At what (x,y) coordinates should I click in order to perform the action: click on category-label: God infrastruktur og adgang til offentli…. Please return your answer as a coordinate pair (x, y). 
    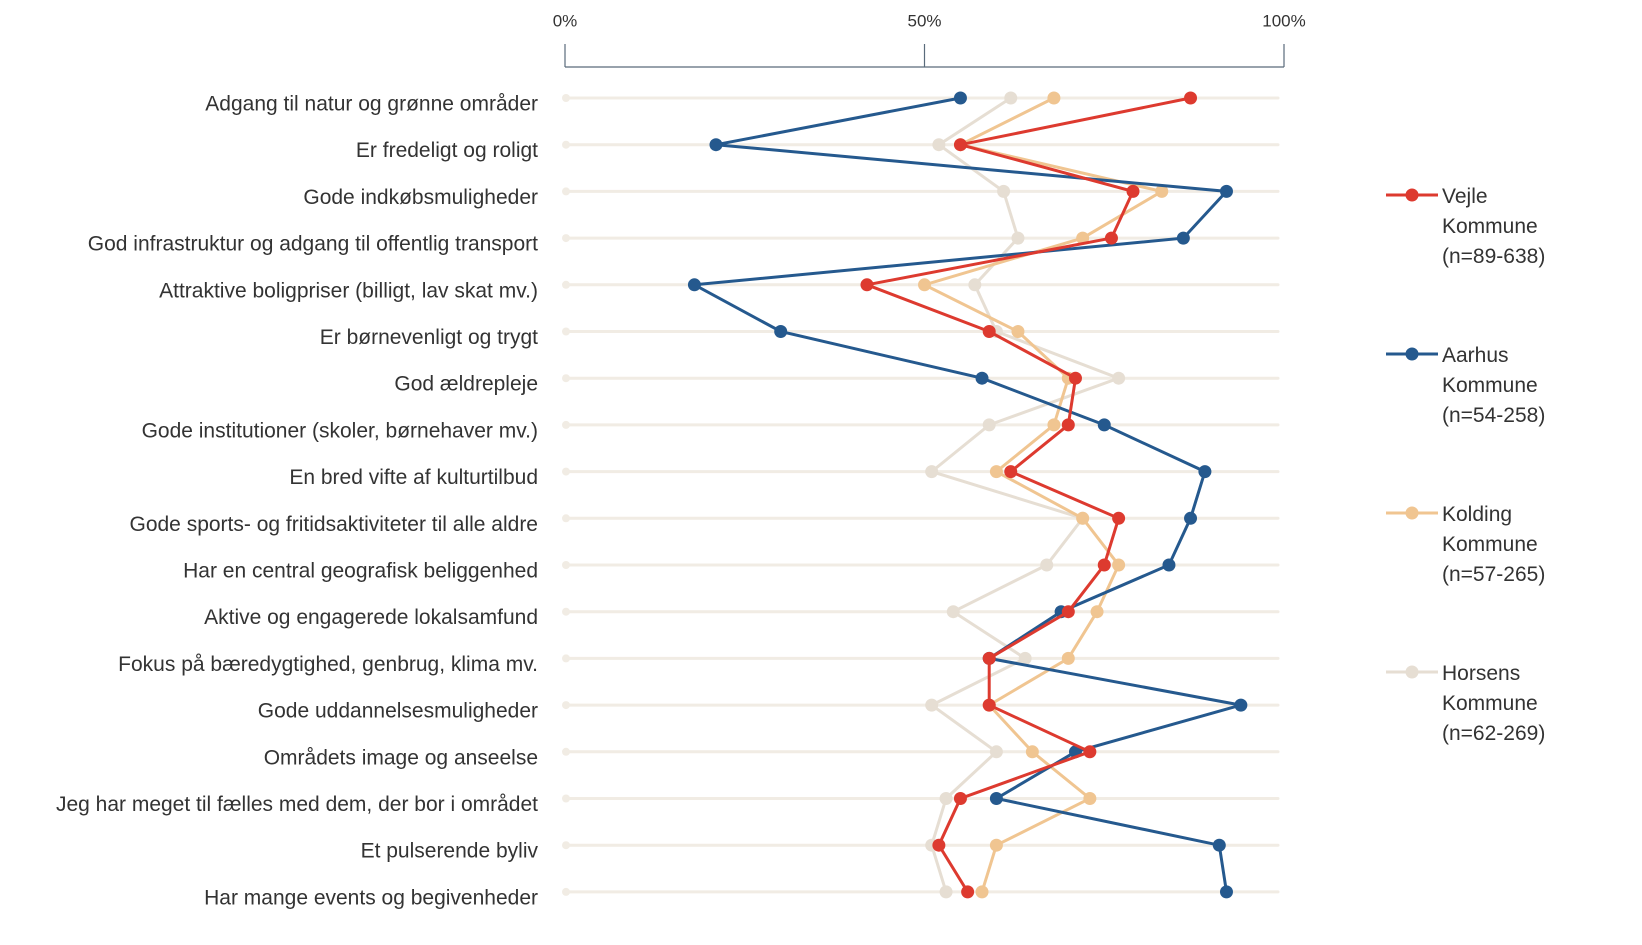
    Looking at the image, I should click on (313, 244).